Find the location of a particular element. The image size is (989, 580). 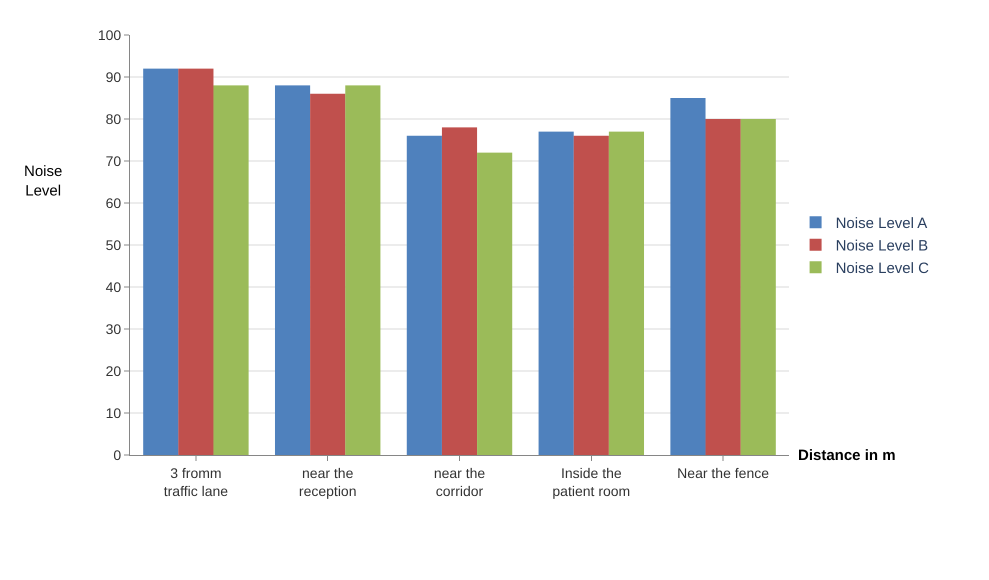

y-axis-title: Noise Level is located at coordinates (43, 181).